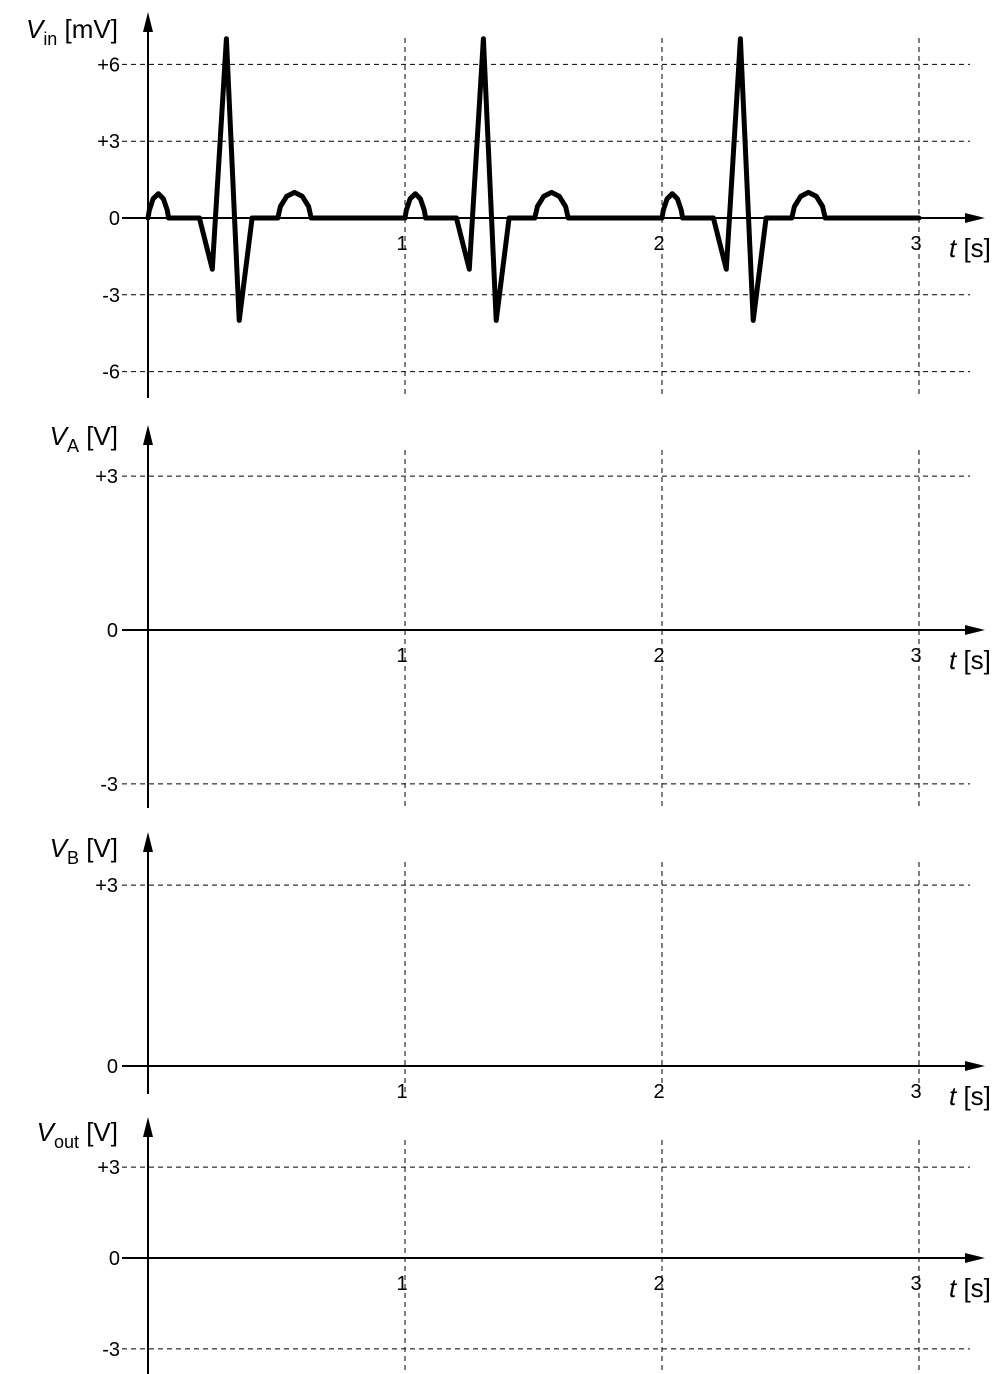 The width and height of the screenshot is (1008, 1374). I want to click on y-axis-label: Vout [V], so click(77, 1134).